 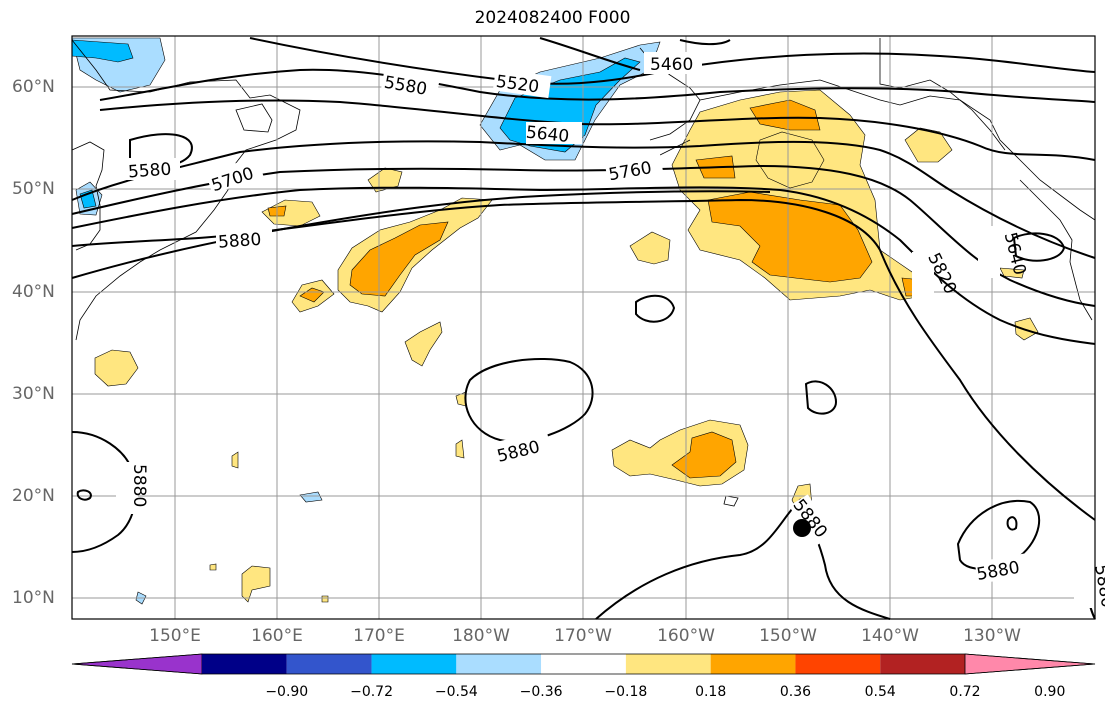 What do you see at coordinates (552, 18) in the screenshot?
I see `map-title: 2024082400 F000` at bounding box center [552, 18].